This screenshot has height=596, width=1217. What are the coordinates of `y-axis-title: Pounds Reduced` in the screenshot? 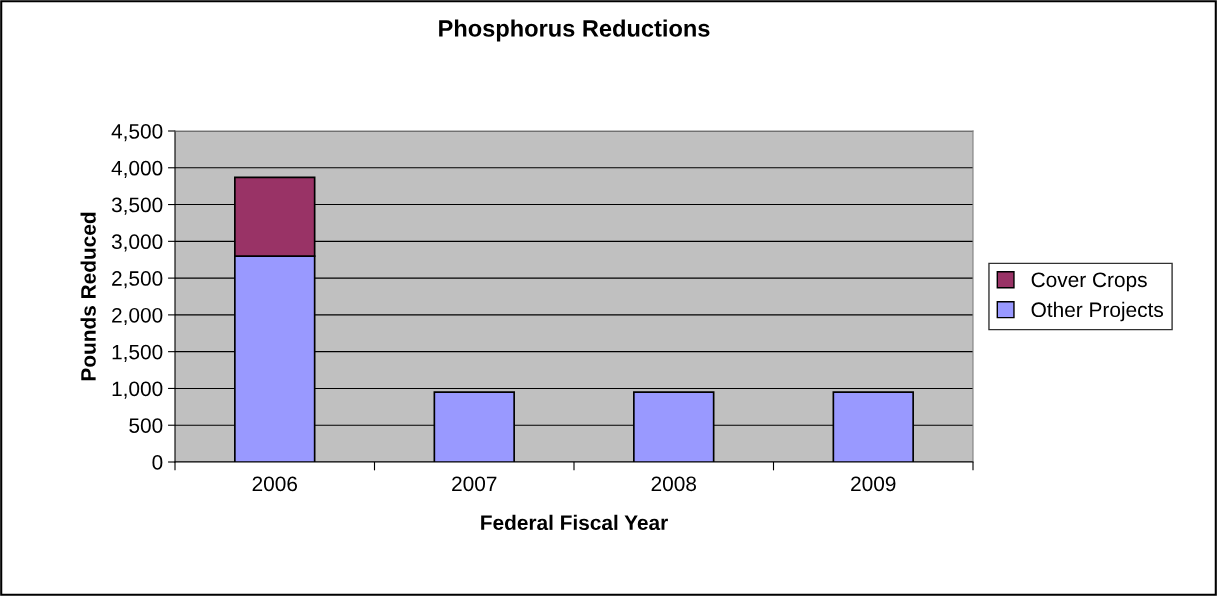 It's located at (88, 296).